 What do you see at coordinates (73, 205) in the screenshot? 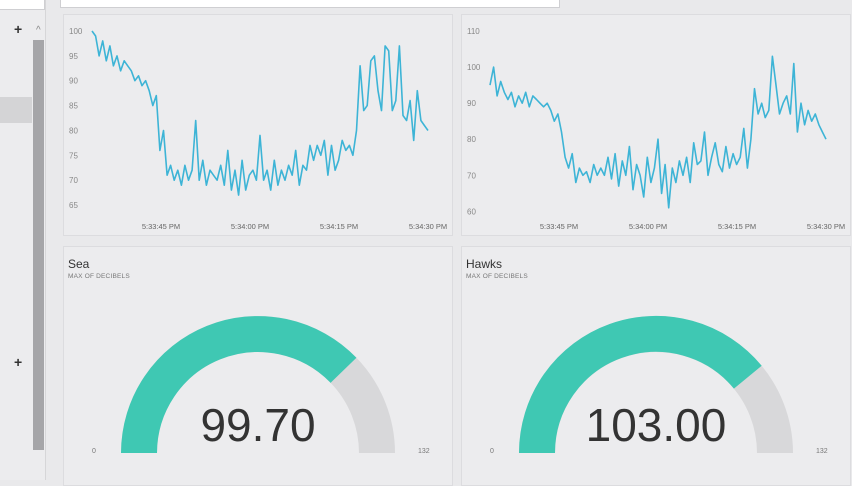
I see `y-tick-label: 65` at bounding box center [73, 205].